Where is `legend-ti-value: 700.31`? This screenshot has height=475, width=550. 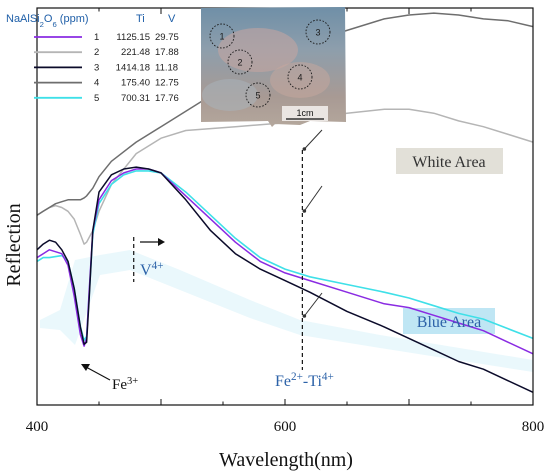 legend-ti-value: 700.31 is located at coordinates (135, 98).